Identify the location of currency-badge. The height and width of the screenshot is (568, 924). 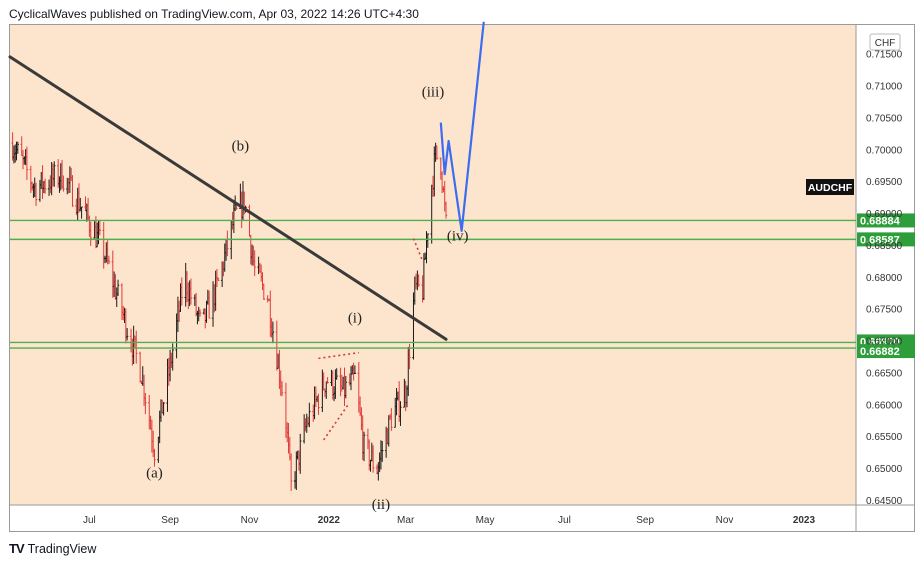
(885, 42).